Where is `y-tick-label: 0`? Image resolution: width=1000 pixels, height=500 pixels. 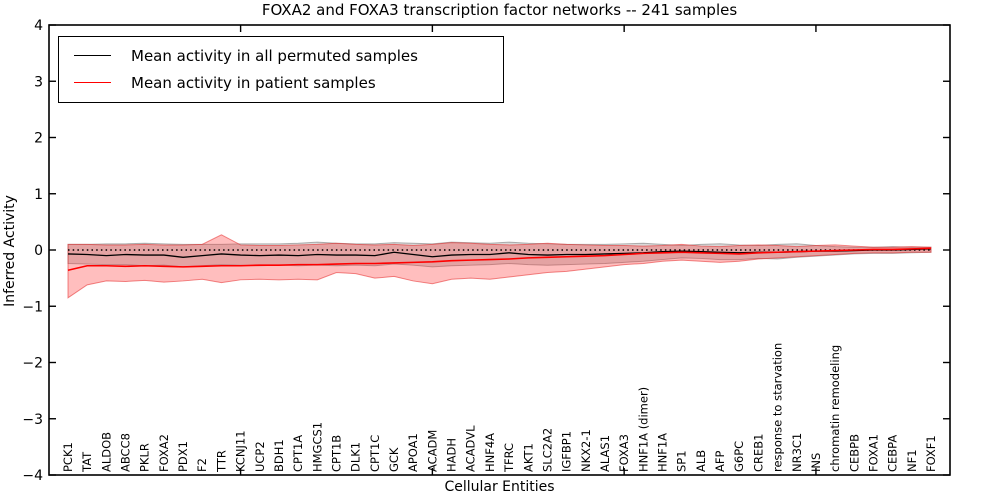 y-tick-label: 0 is located at coordinates (38, 251).